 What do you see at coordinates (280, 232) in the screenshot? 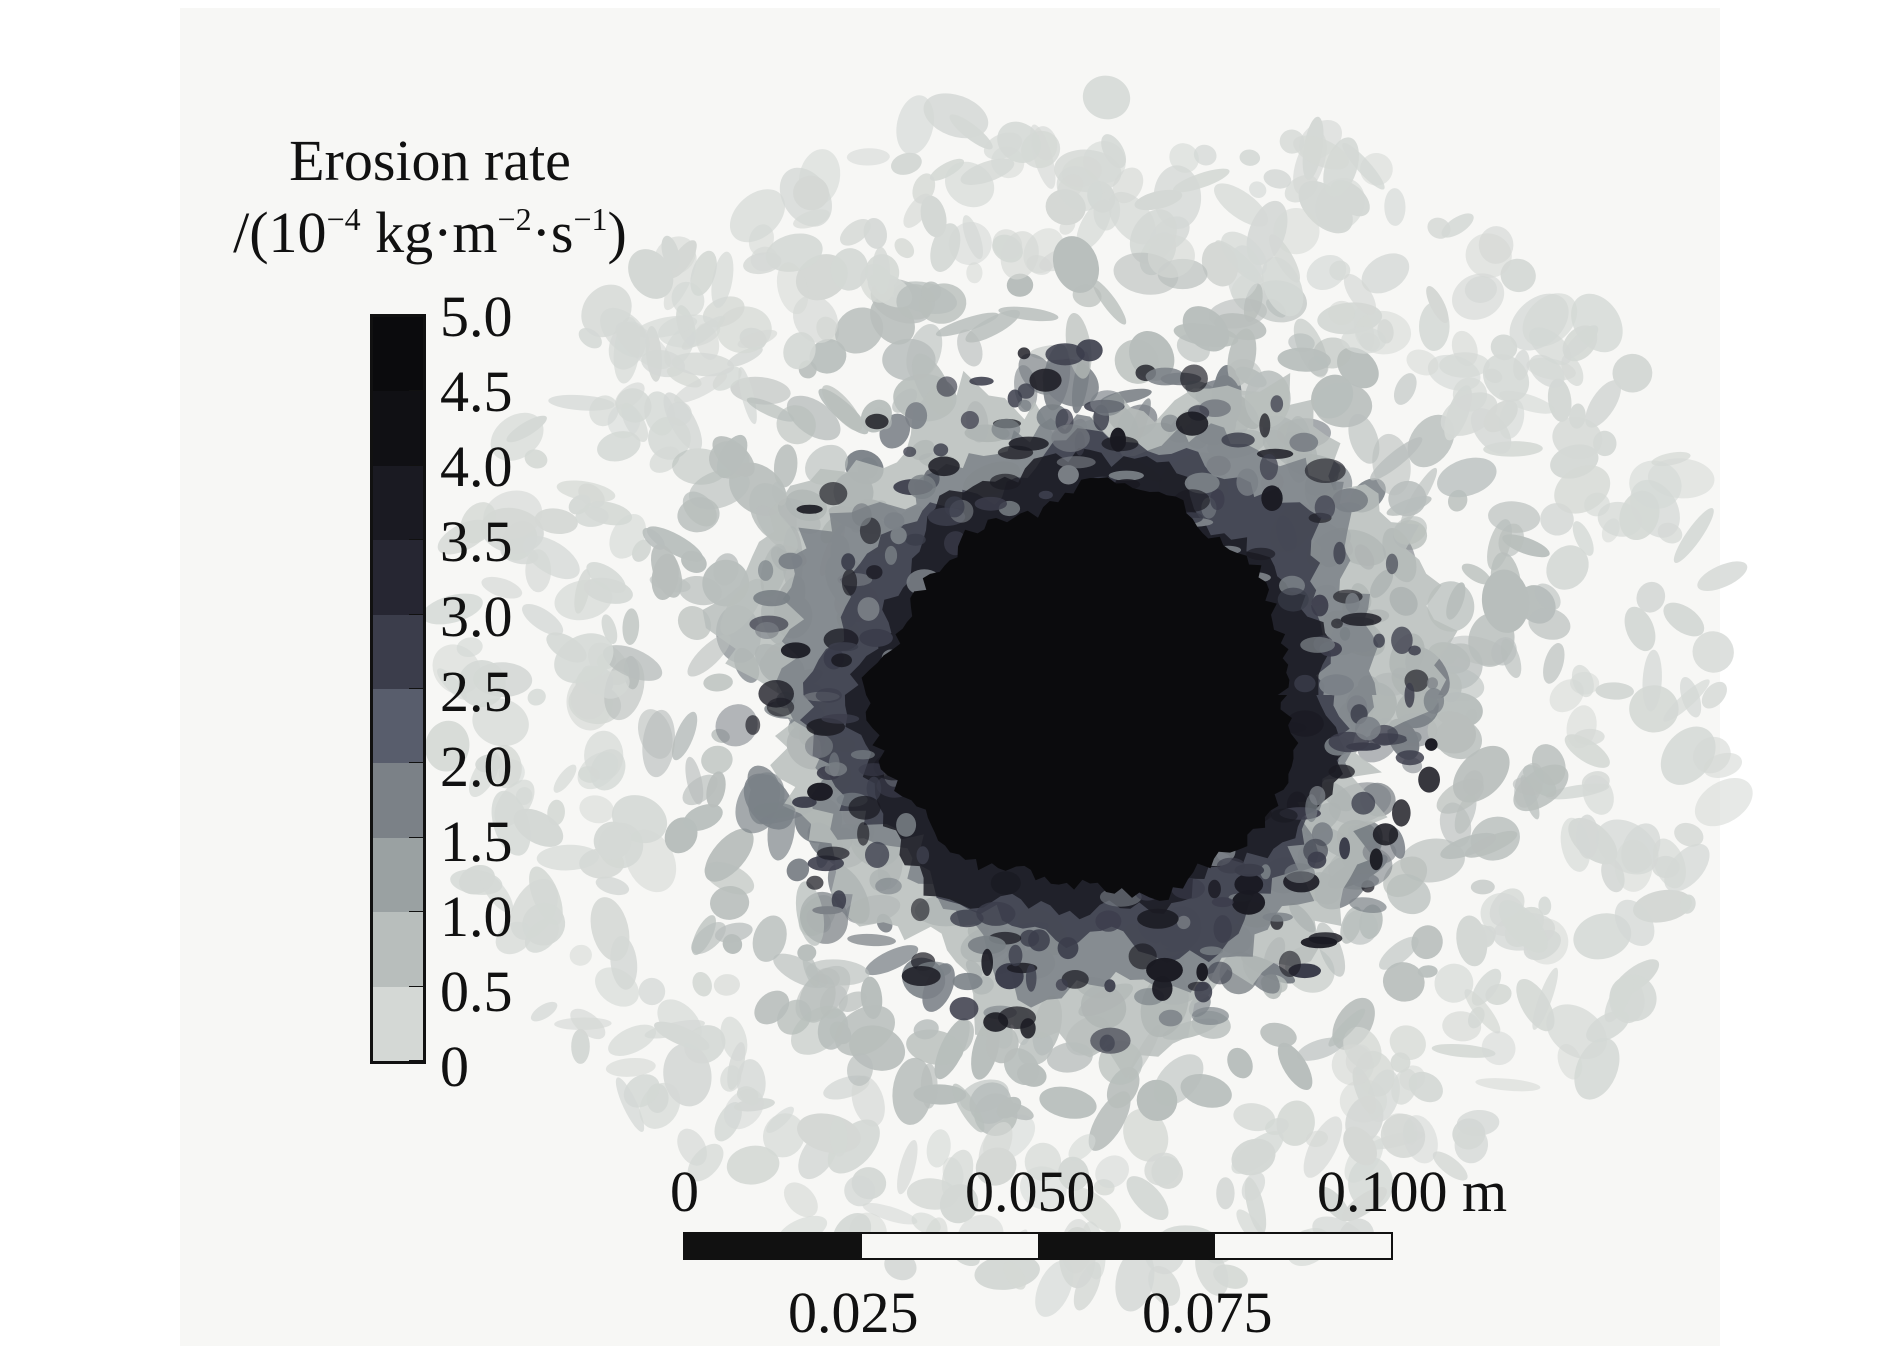
I see `legend-unit-prefix: /(10` at bounding box center [280, 232].